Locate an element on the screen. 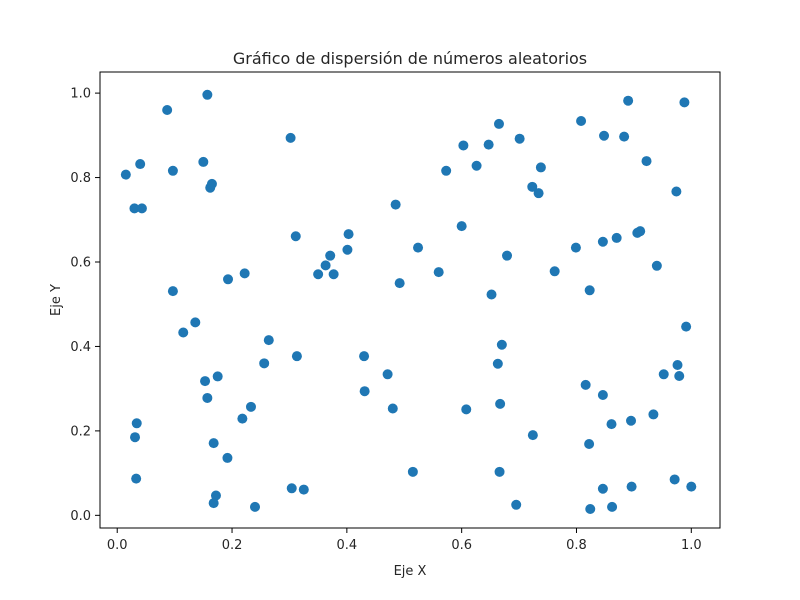 Image resolution: width=800 pixels, height=600 pixels. x-tick-label: 0.4 is located at coordinates (347, 545).